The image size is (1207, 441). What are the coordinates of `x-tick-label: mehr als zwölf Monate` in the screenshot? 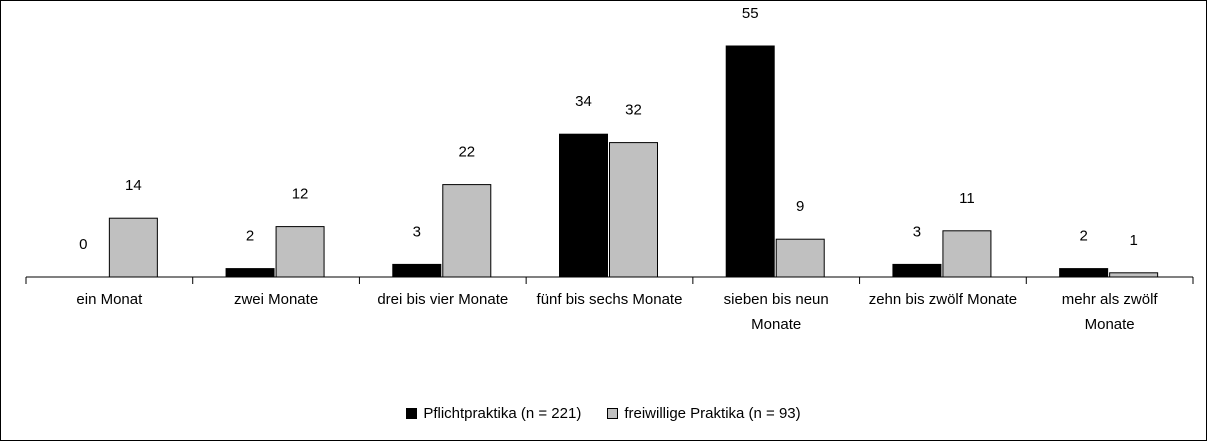 It's located at (1109, 312).